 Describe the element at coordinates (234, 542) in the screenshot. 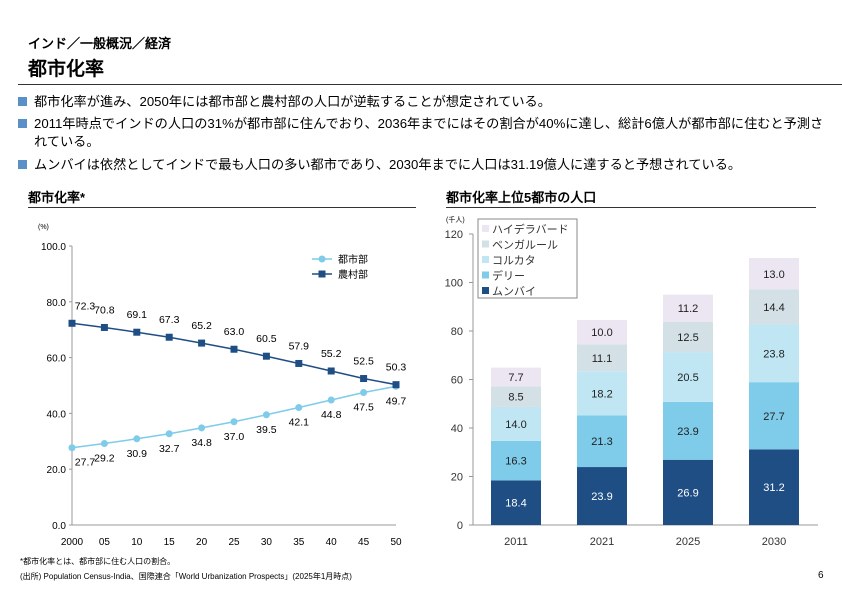

I see `x-tick-label: 25` at that location.